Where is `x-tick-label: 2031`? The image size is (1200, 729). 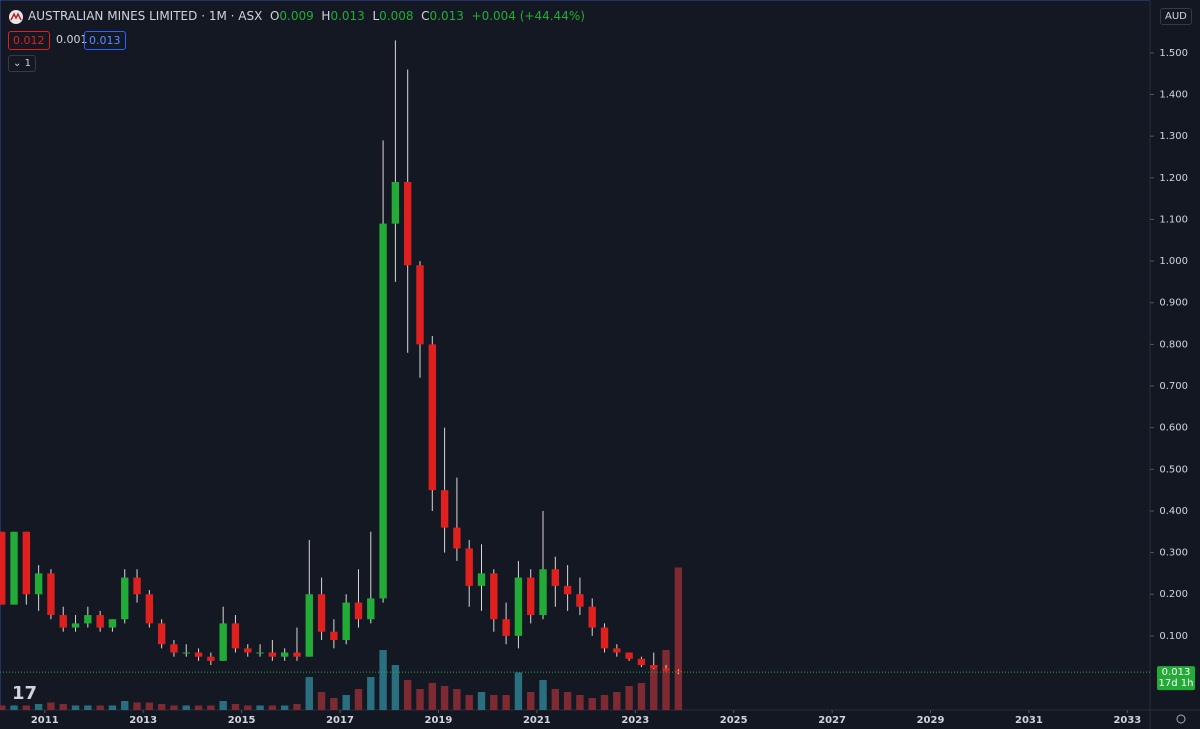
x-tick-label: 2031 is located at coordinates (1029, 720).